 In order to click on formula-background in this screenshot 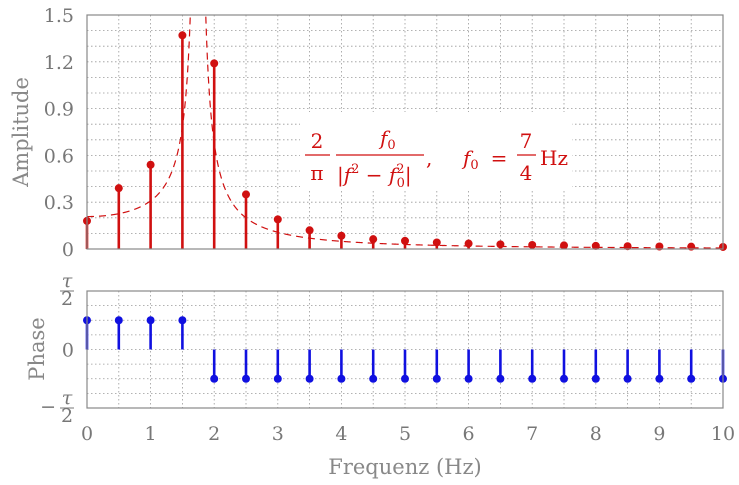, I will do `click(436, 151)`.